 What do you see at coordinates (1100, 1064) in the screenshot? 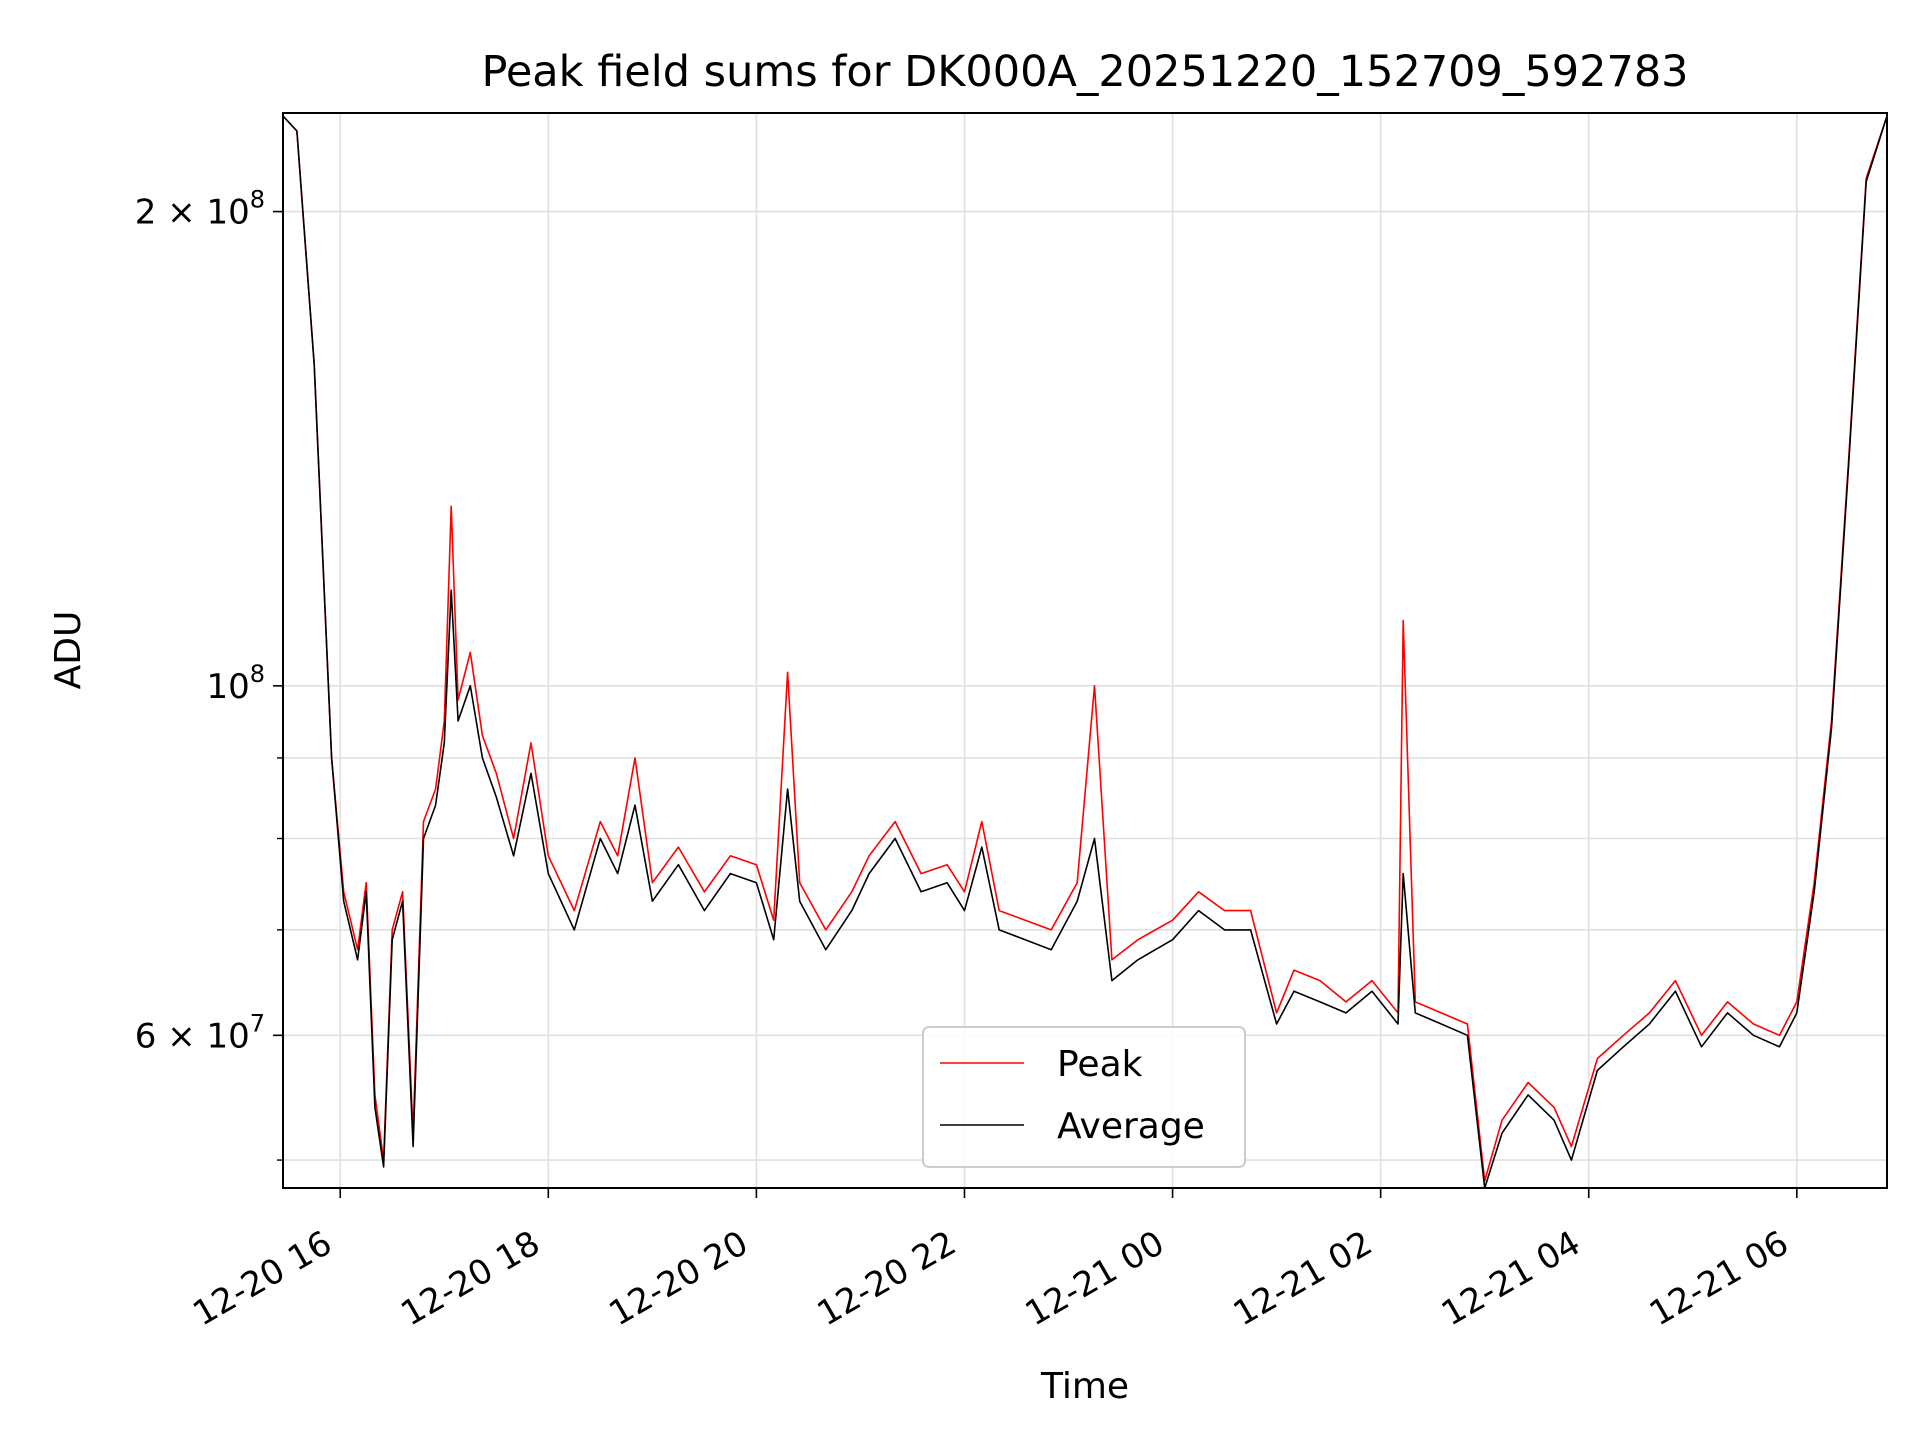
I see `legend-label-peak: Peak` at bounding box center [1100, 1064].